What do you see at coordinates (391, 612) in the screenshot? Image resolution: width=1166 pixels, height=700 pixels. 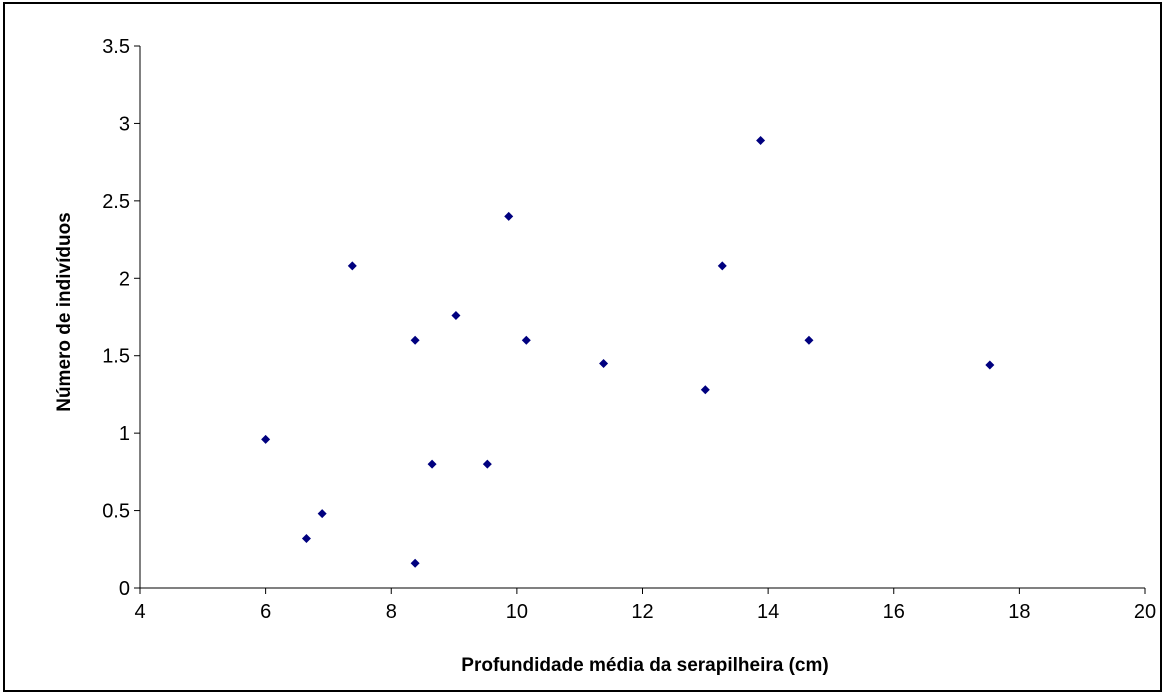 I see `x-tick-label: 8` at bounding box center [391, 612].